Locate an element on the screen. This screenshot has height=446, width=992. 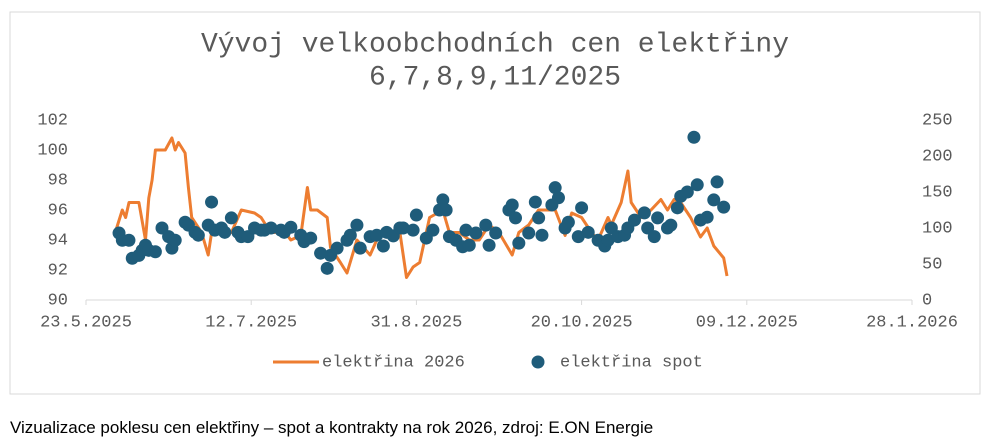
x-tick-label: 28.1.2026 is located at coordinates (912, 322).